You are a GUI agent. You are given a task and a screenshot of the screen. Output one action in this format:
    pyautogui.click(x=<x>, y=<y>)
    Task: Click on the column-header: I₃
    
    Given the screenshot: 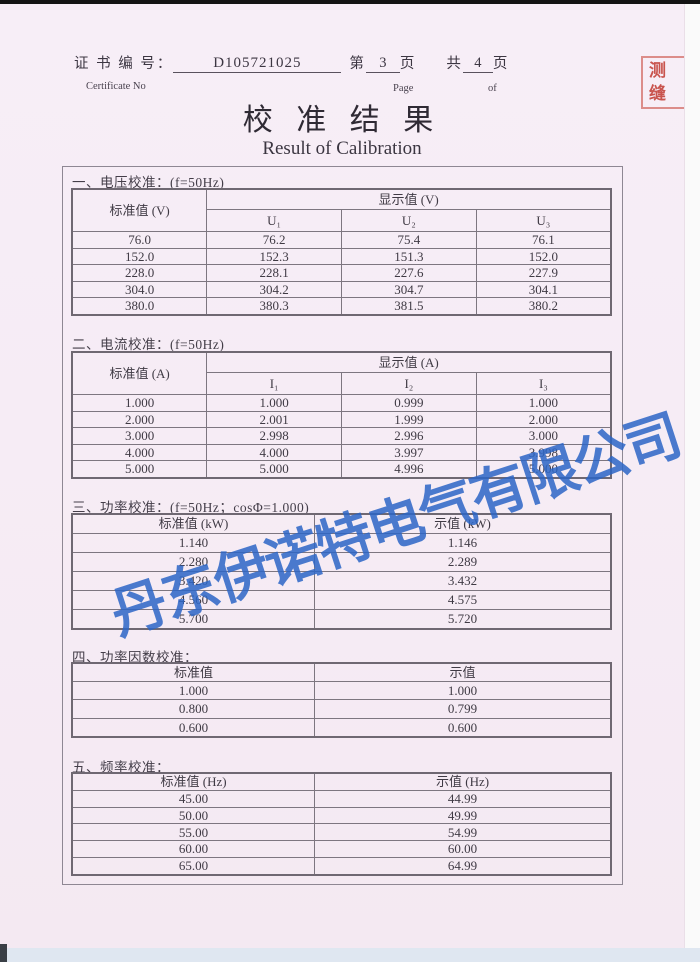 What is the action you would take?
    pyautogui.click(x=543, y=383)
    